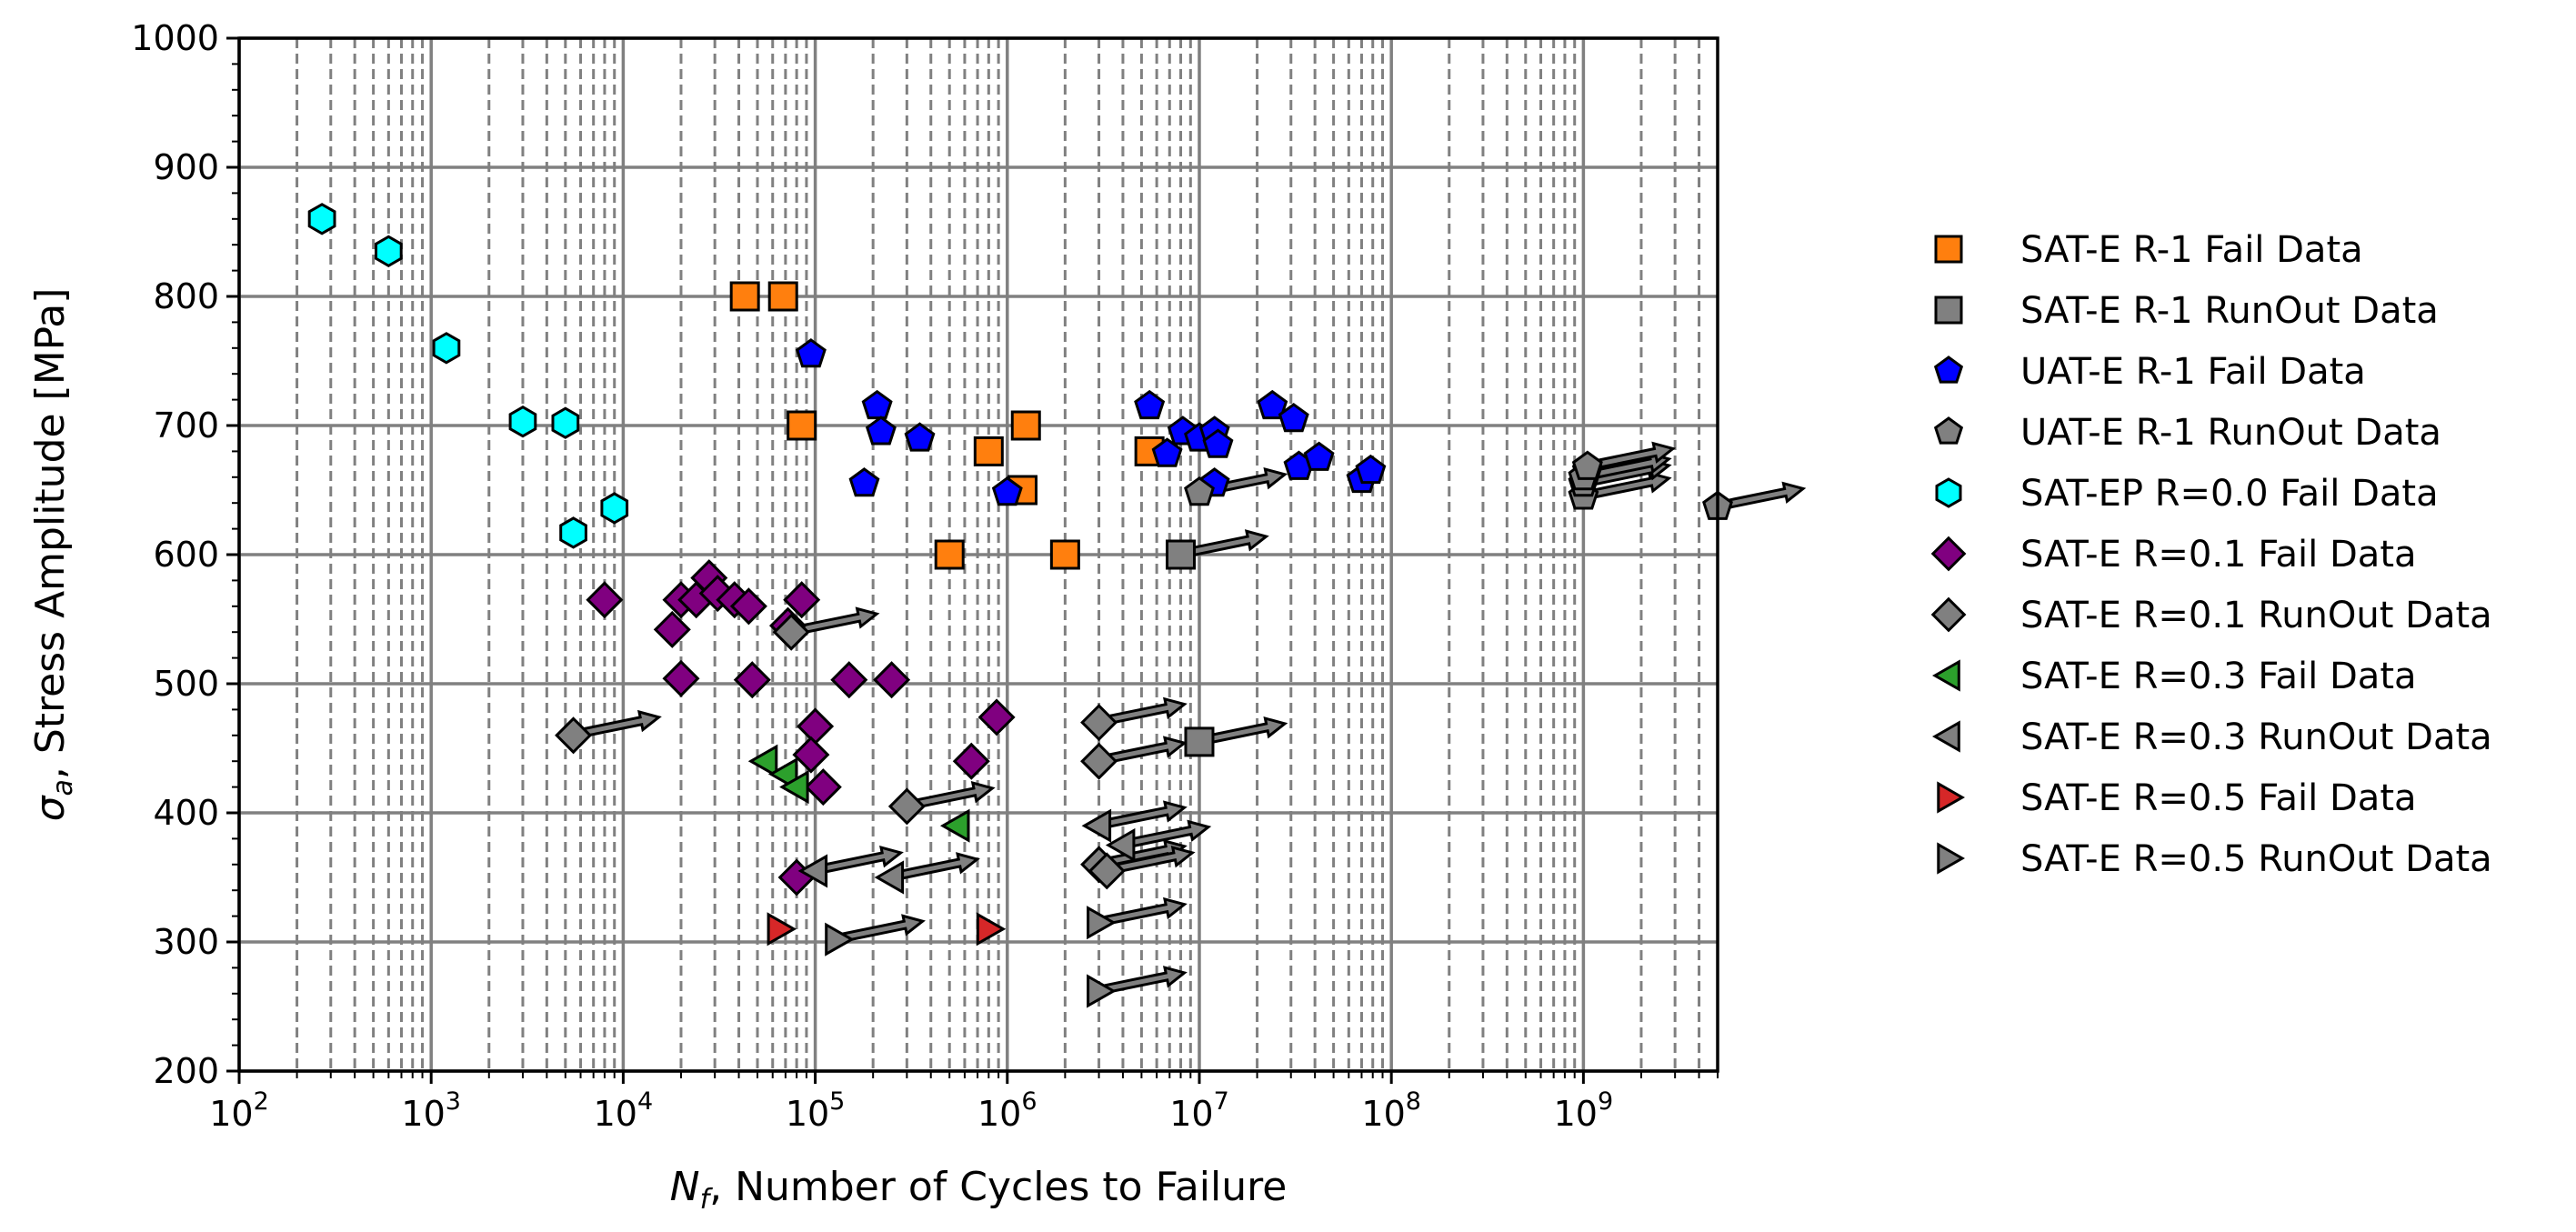 Image resolution: width=2576 pixels, height=1232 pixels. Describe the element at coordinates (2230, 494) in the screenshot. I see `legend-label: SAT-EP R=0.0 Fail Data` at that location.